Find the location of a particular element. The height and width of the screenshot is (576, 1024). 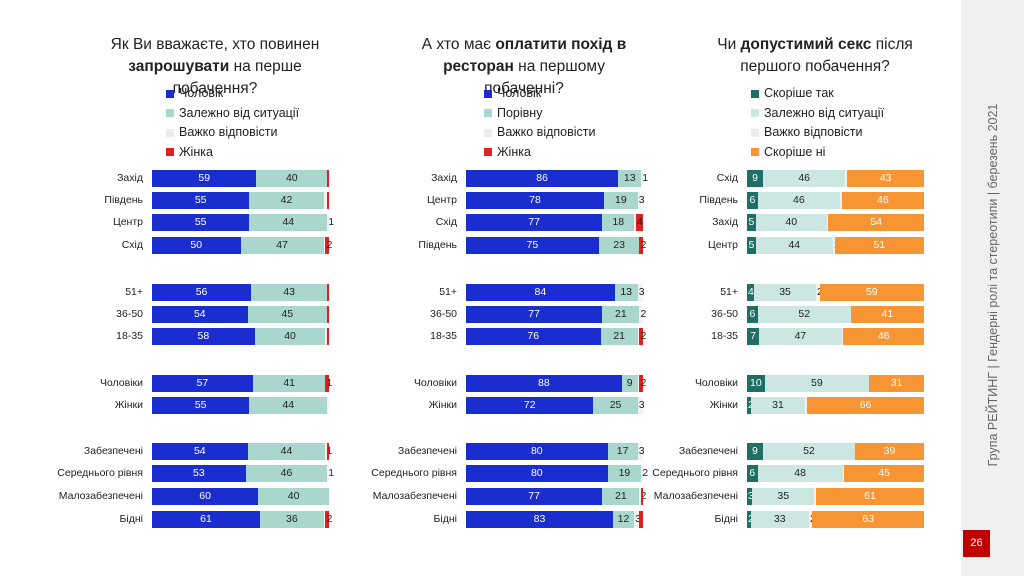

title-part: запрошувати is located at coordinates (179, 66).